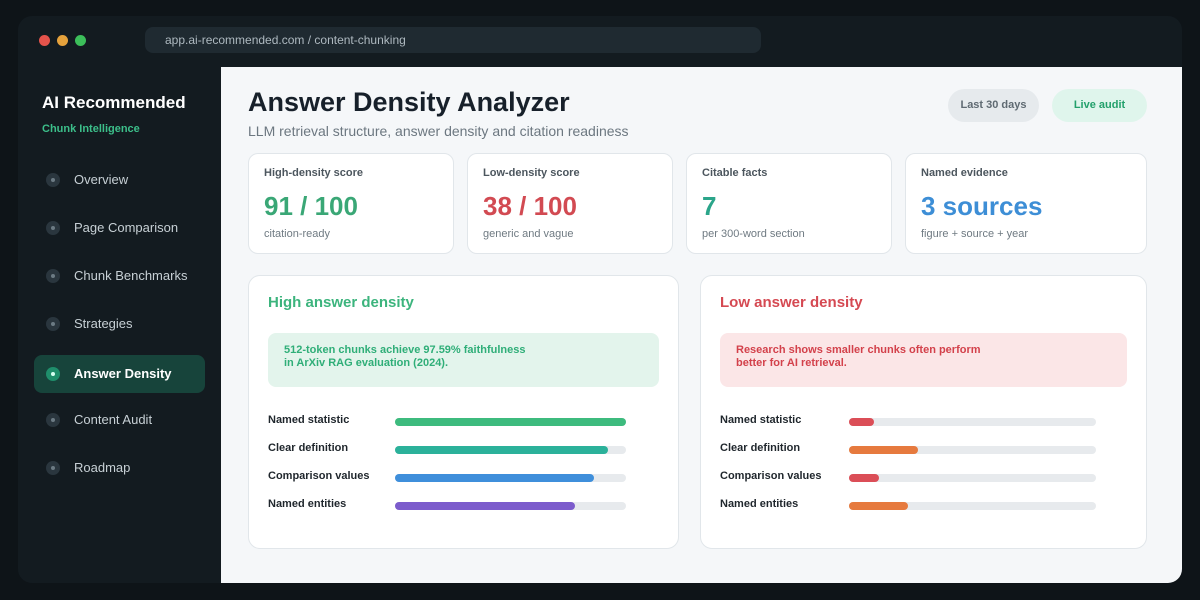 The height and width of the screenshot is (600, 1200). I want to click on sidebar-item-chunk-benchmarks: Chunk Benchmarks, so click(119, 276).